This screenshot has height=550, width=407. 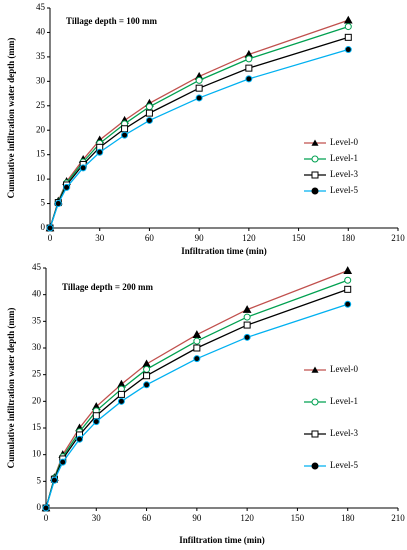 What do you see at coordinates (11, 388) in the screenshot?
I see `y-axis-label: Cumulative infiltration water depth (mm)` at bounding box center [11, 388].